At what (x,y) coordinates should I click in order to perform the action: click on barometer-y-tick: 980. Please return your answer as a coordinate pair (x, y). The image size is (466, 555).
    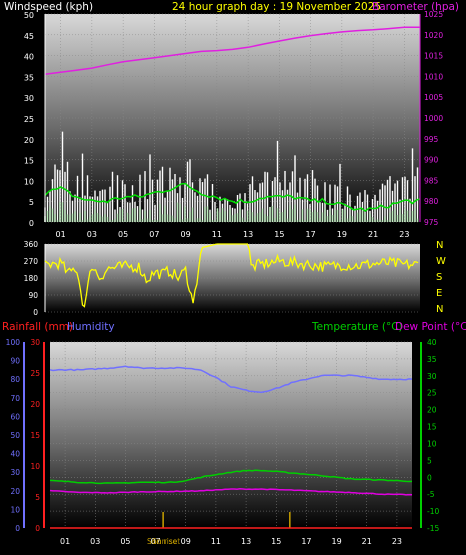
    Looking at the image, I should click on (431, 201).